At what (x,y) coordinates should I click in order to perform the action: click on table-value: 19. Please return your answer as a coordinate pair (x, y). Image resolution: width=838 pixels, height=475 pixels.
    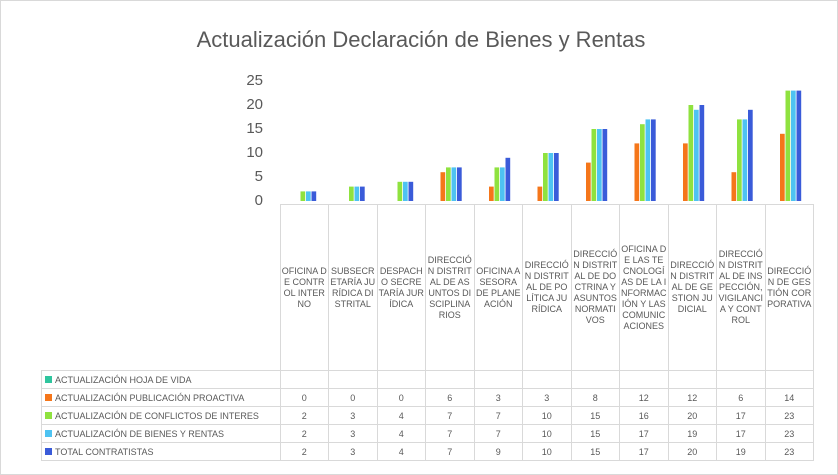
    Looking at the image, I should click on (741, 451).